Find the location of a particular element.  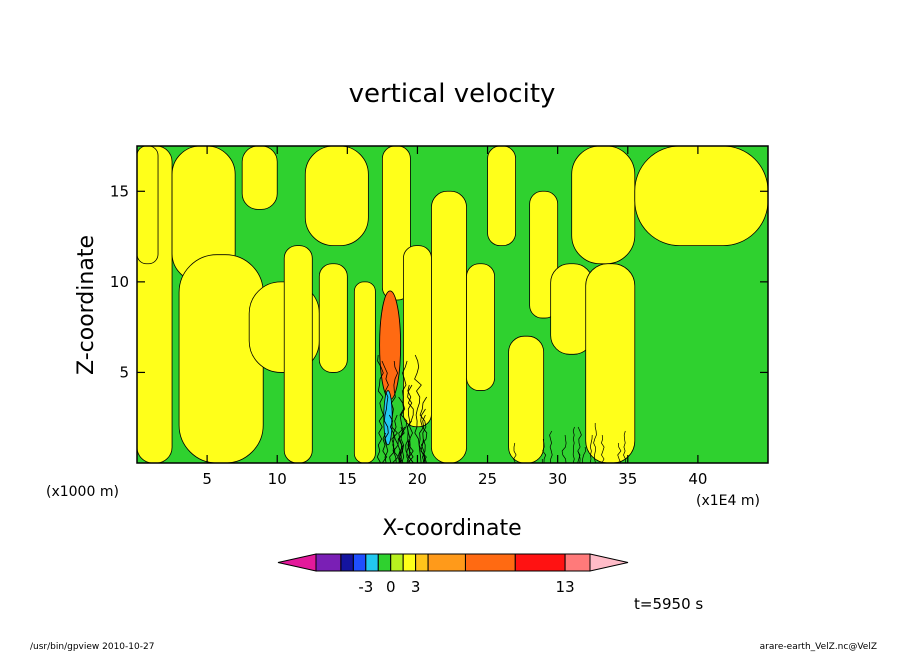

x-unit-label: (x1000 m) is located at coordinates (82, 492).